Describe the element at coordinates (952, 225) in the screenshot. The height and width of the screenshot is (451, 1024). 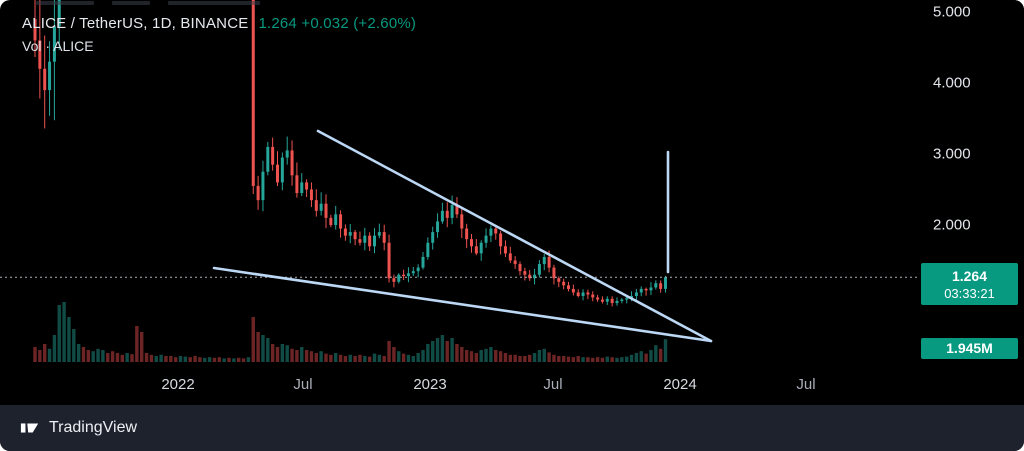
I see `price-tick-label: 2.000` at that location.